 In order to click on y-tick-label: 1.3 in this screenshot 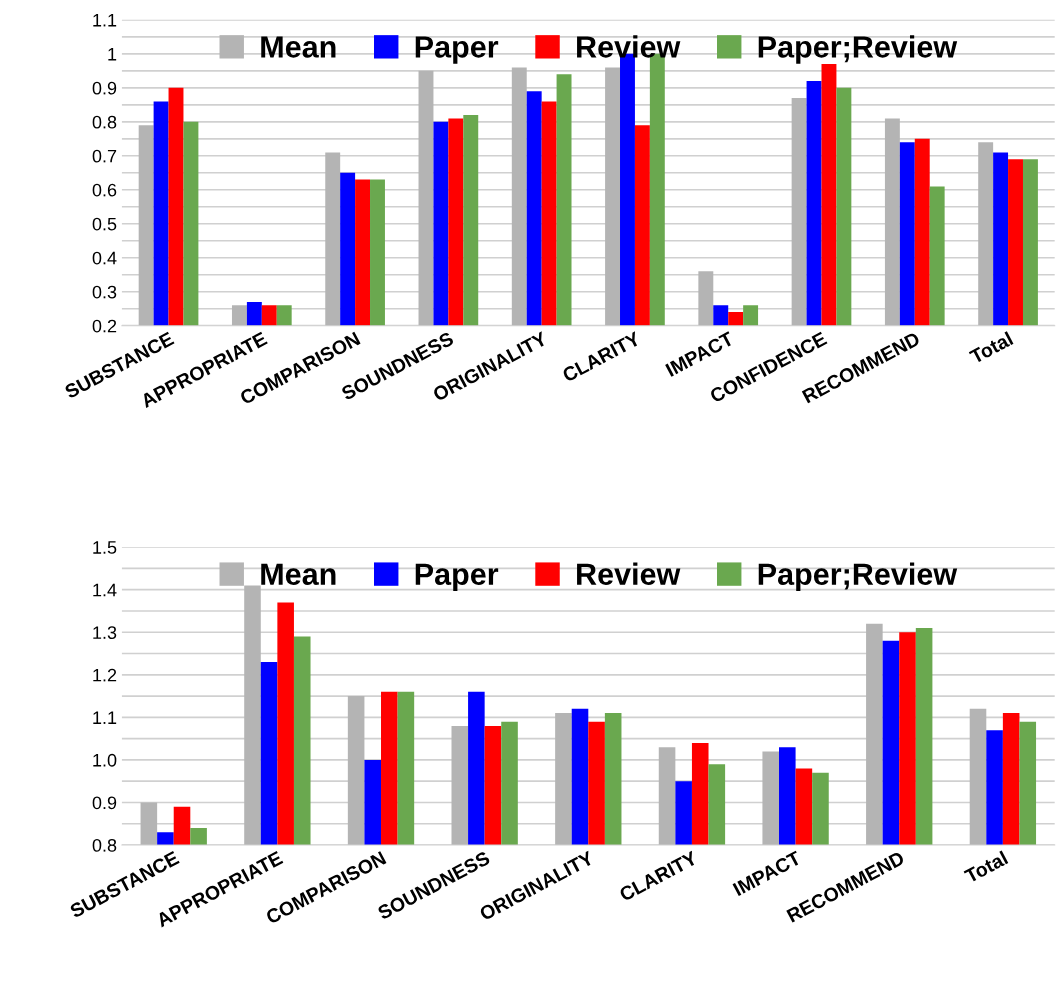, I will do `click(105, 632)`.